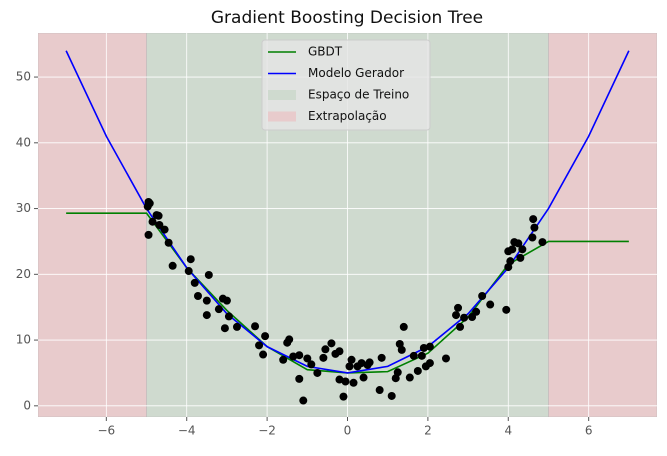  What do you see at coordinates (23, 77) in the screenshot?
I see `y-tick-label: 50` at bounding box center [23, 77].